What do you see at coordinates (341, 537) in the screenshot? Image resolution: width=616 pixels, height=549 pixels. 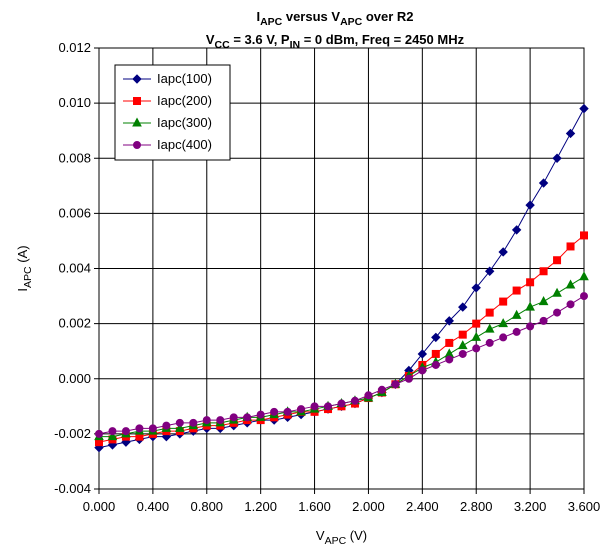 I see `x-axis-title: VAPC (V)` at bounding box center [341, 537].